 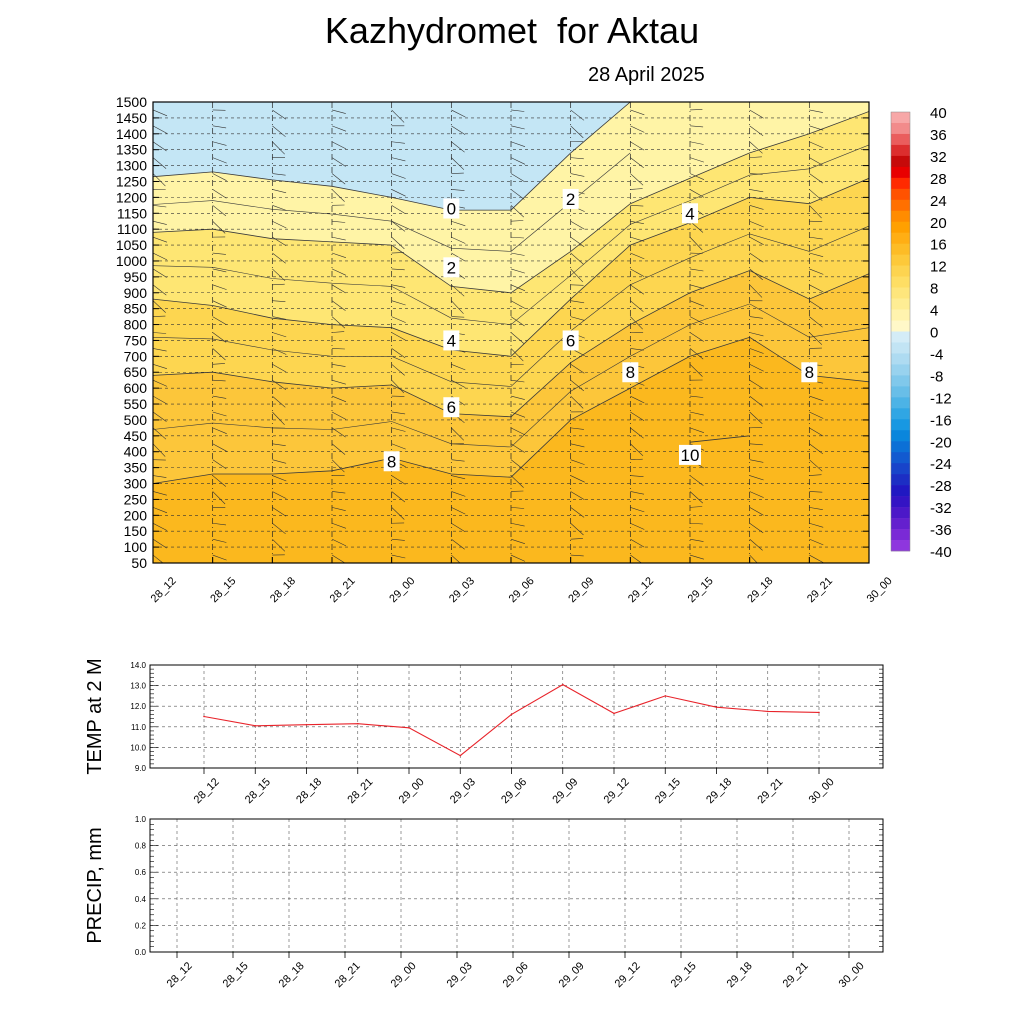 What do you see at coordinates (796, 975) in the screenshot?
I see `x-tick-label: 29_21` at bounding box center [796, 975].